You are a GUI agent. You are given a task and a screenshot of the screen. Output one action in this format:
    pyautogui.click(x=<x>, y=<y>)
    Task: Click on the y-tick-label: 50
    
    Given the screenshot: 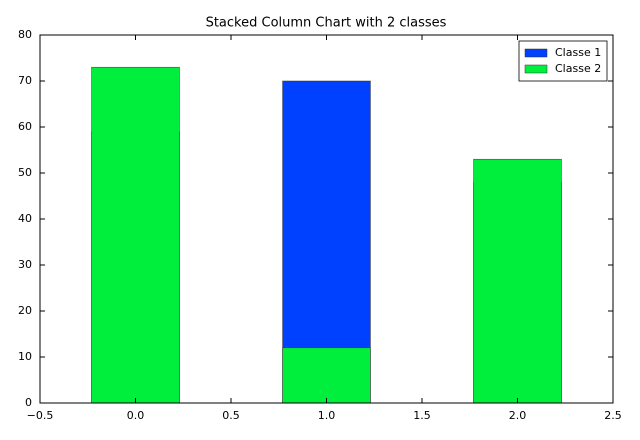 What is the action you would take?
    pyautogui.click(x=25, y=172)
    